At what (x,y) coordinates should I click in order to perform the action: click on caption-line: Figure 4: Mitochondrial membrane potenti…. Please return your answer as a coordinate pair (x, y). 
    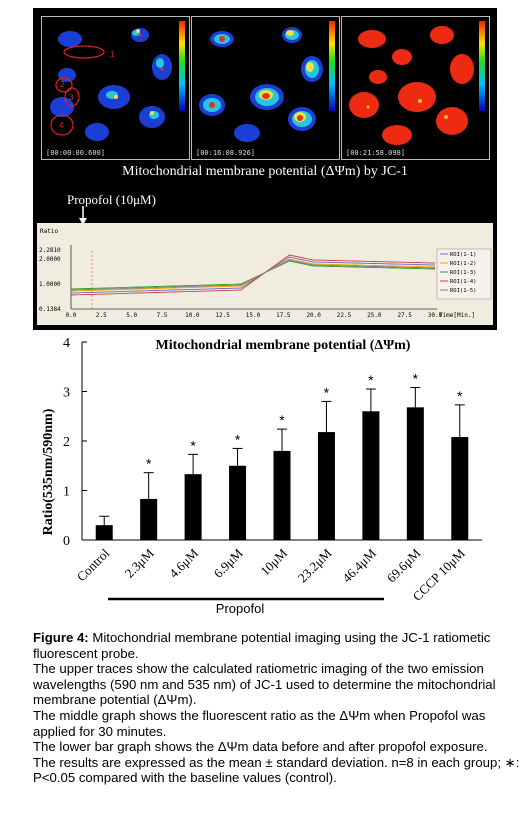
    Looking at the image, I should click on (278, 645).